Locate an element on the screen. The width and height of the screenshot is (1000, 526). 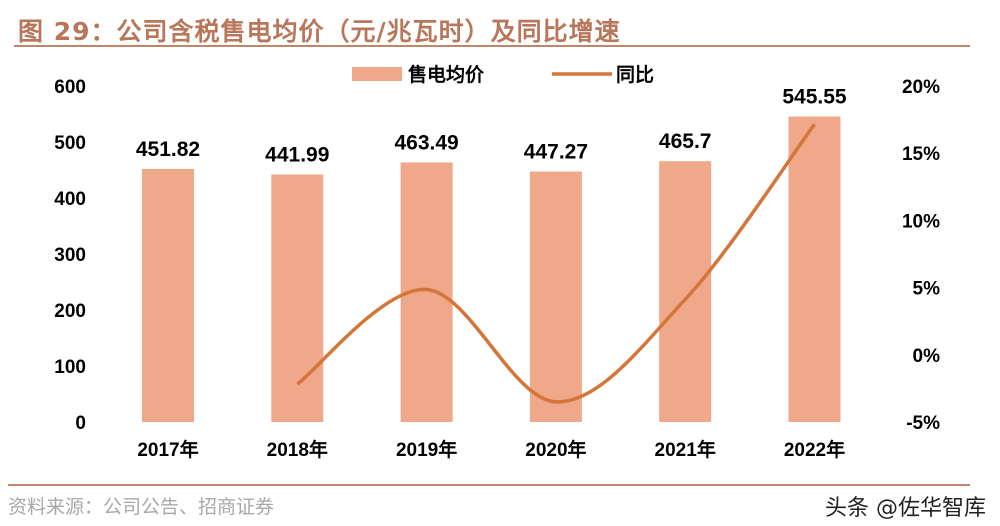
footer-divider is located at coordinates (489, 485).